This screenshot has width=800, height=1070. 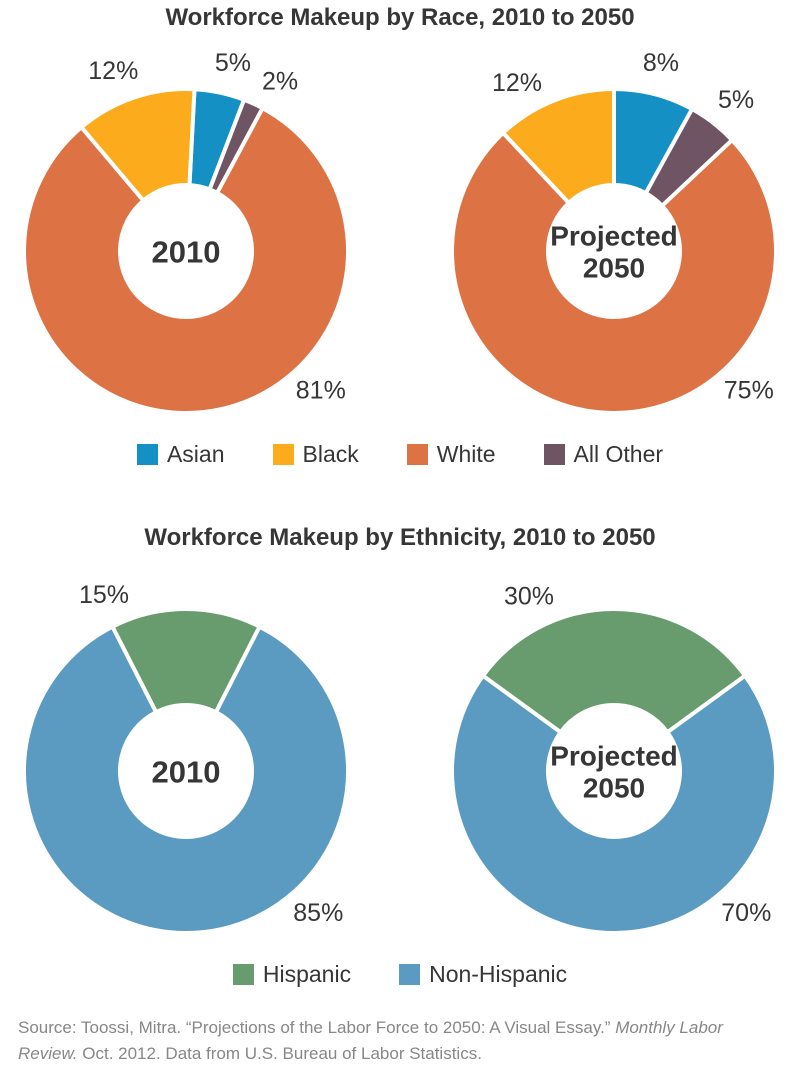 I want to click on slice-value-label-hispanic: 30%, so click(x=529, y=597).